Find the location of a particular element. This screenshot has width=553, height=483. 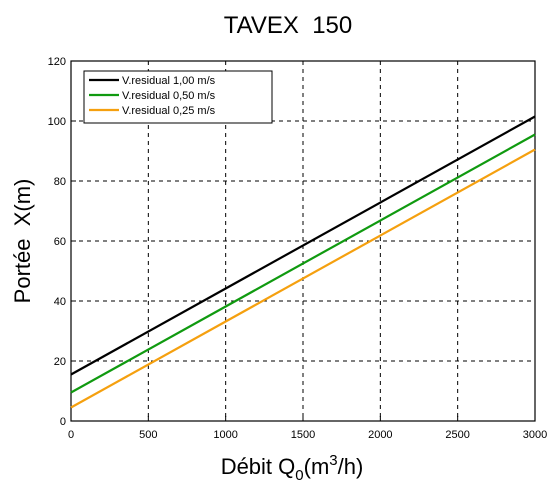

legend-label-2: V.residual 0,50 m/s is located at coordinates (169, 96).